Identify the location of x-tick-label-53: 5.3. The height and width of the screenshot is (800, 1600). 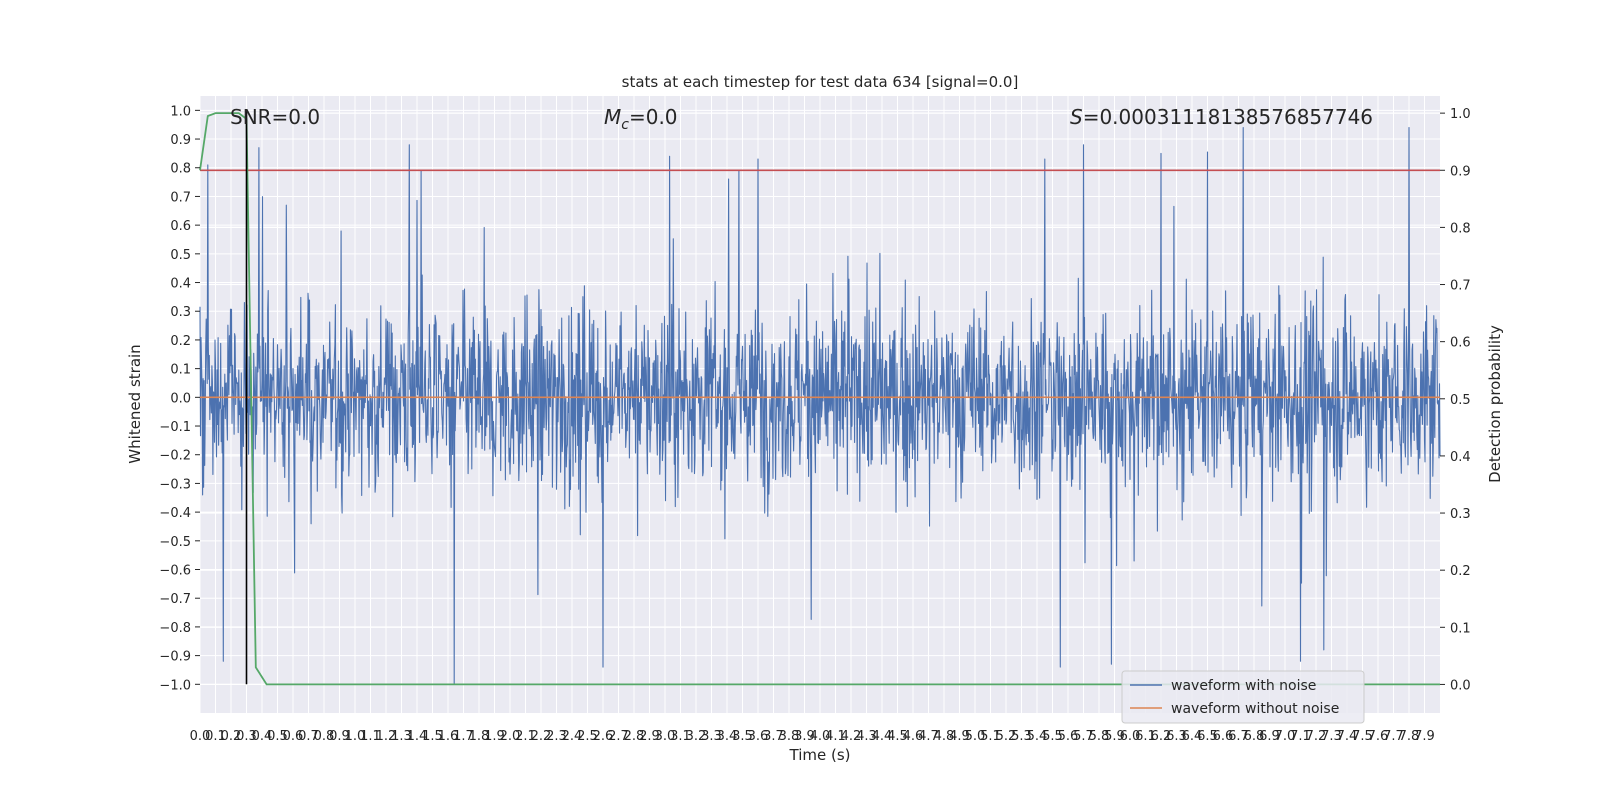
(1021, 736).